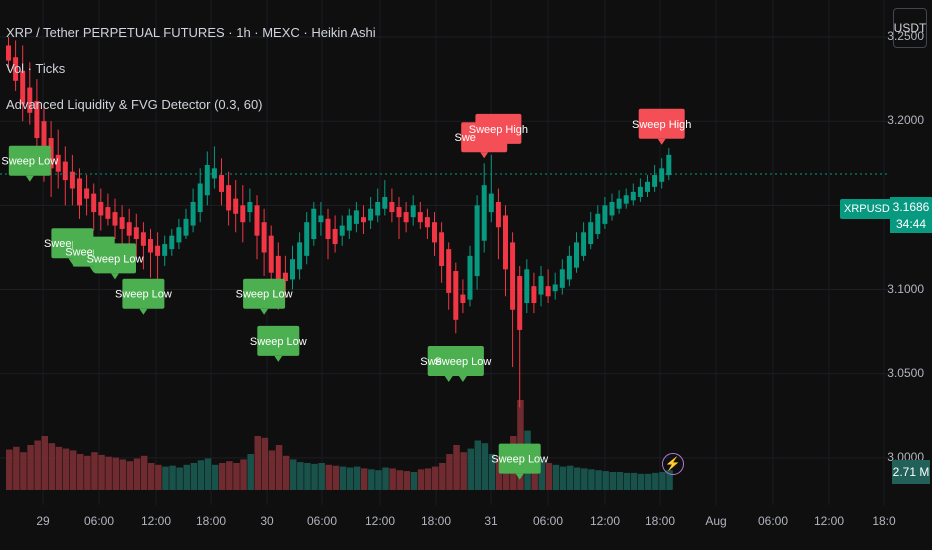 This screenshot has height=550, width=932. What do you see at coordinates (278, 342) in the screenshot?
I see `label-text: Sweep Low` at bounding box center [278, 342].